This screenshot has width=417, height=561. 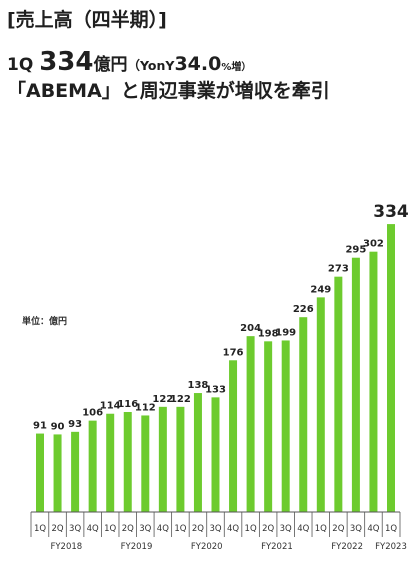 What do you see at coordinates (151, 65) in the screenshot?
I see `headline-yoy-prefix: （YonY` at bounding box center [151, 65].